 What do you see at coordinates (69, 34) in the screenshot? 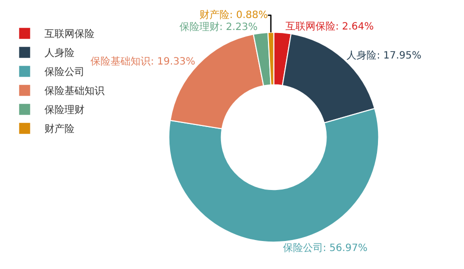
I see `legend-label: 互联网保险` at bounding box center [69, 34].